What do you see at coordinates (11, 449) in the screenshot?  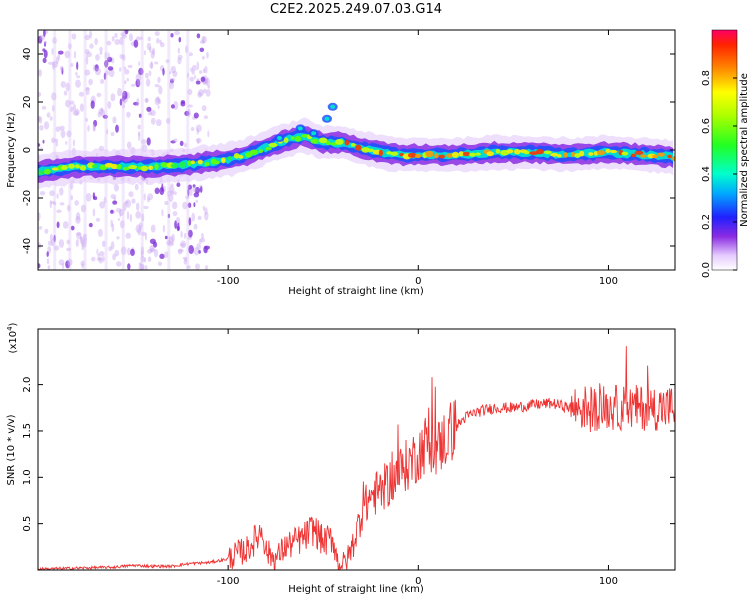 I see `snr-y-label: SNR (10 * v/v)` at bounding box center [11, 449].